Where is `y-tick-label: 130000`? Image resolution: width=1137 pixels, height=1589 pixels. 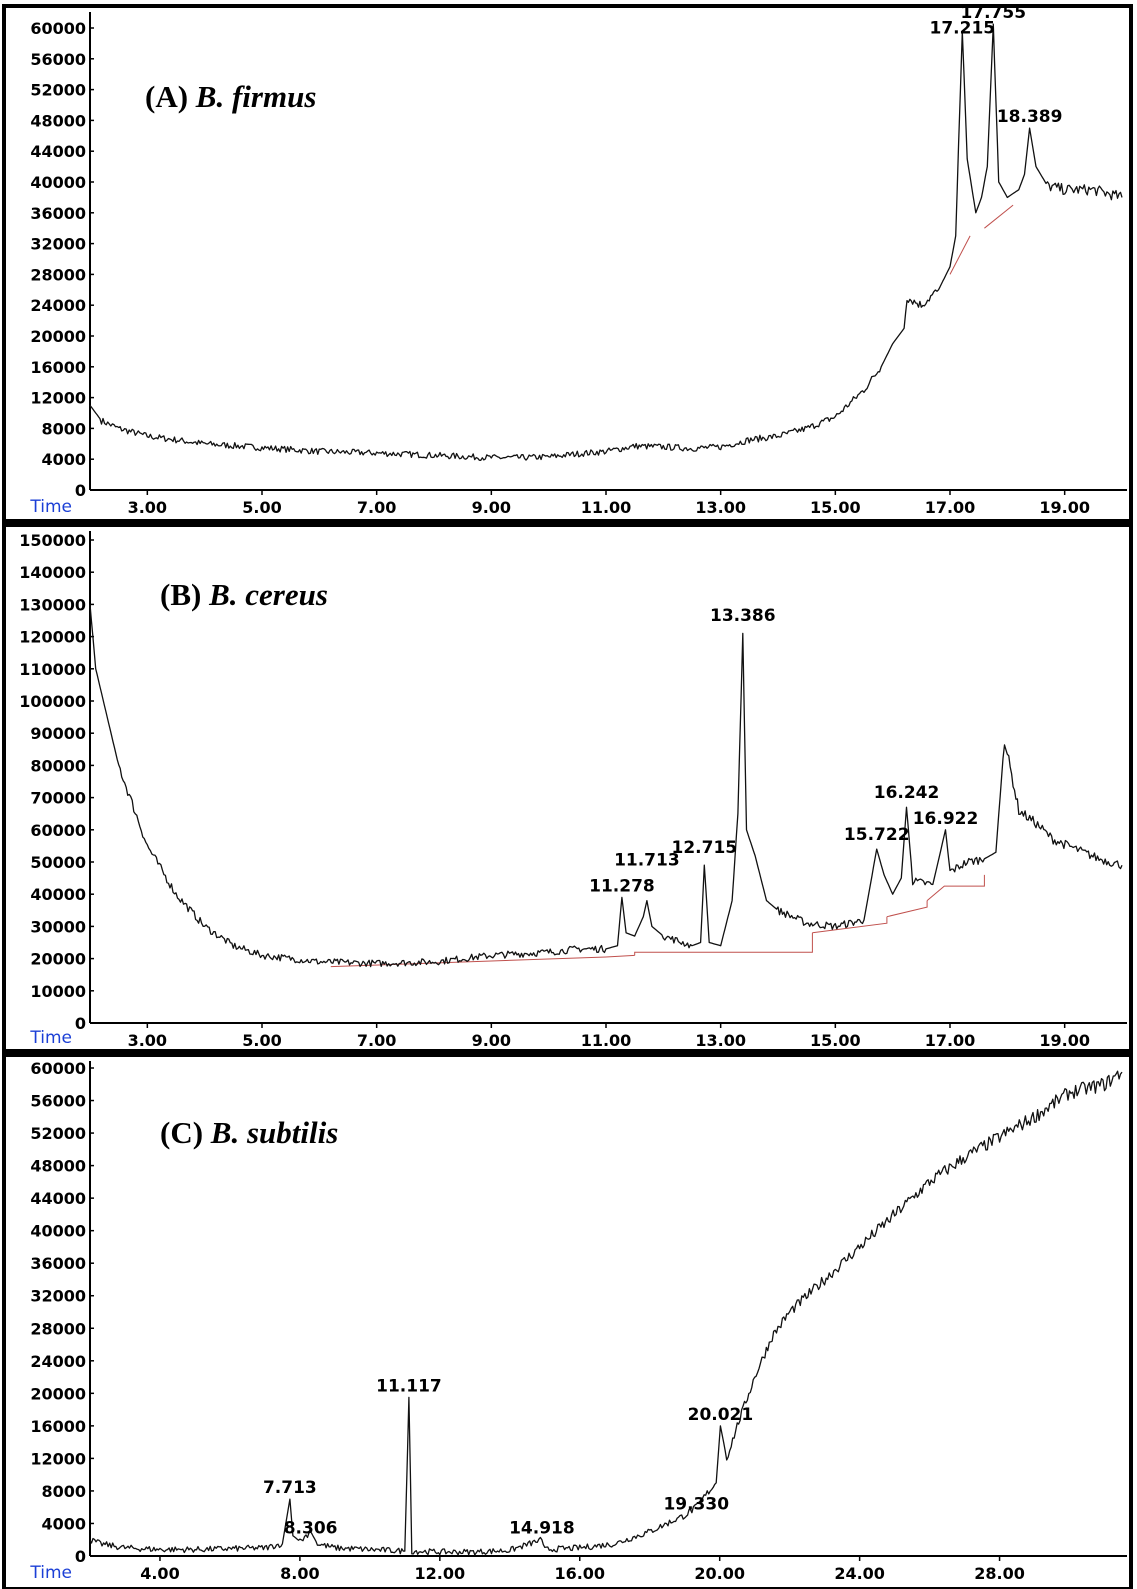 y-tick-label: 130000 is located at coordinates (52, 604).